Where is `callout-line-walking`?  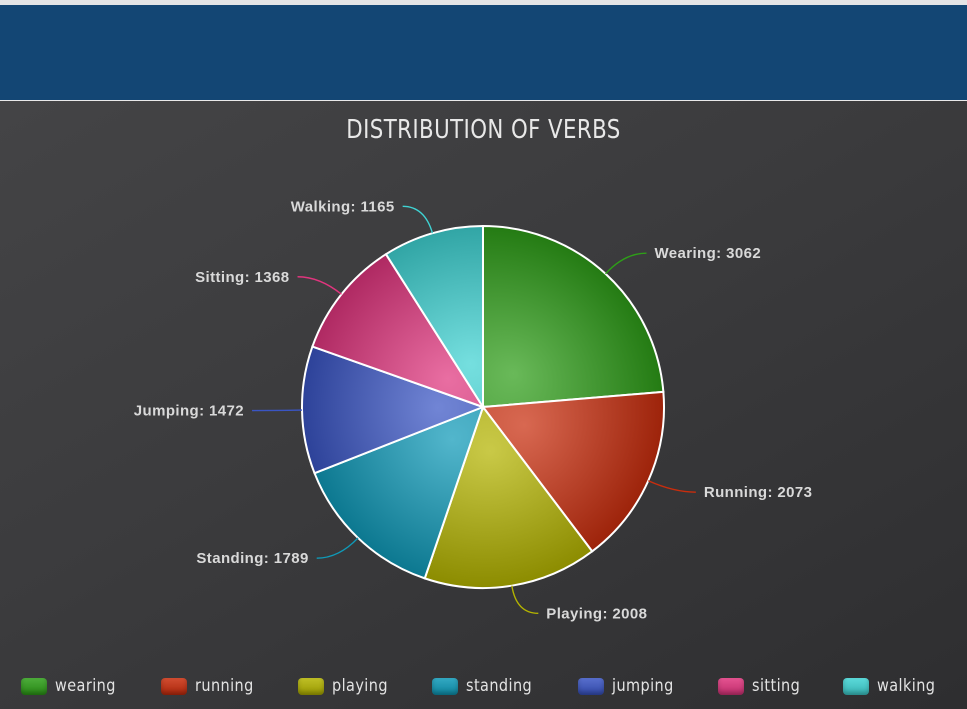
callout-line-walking is located at coordinates (418, 219).